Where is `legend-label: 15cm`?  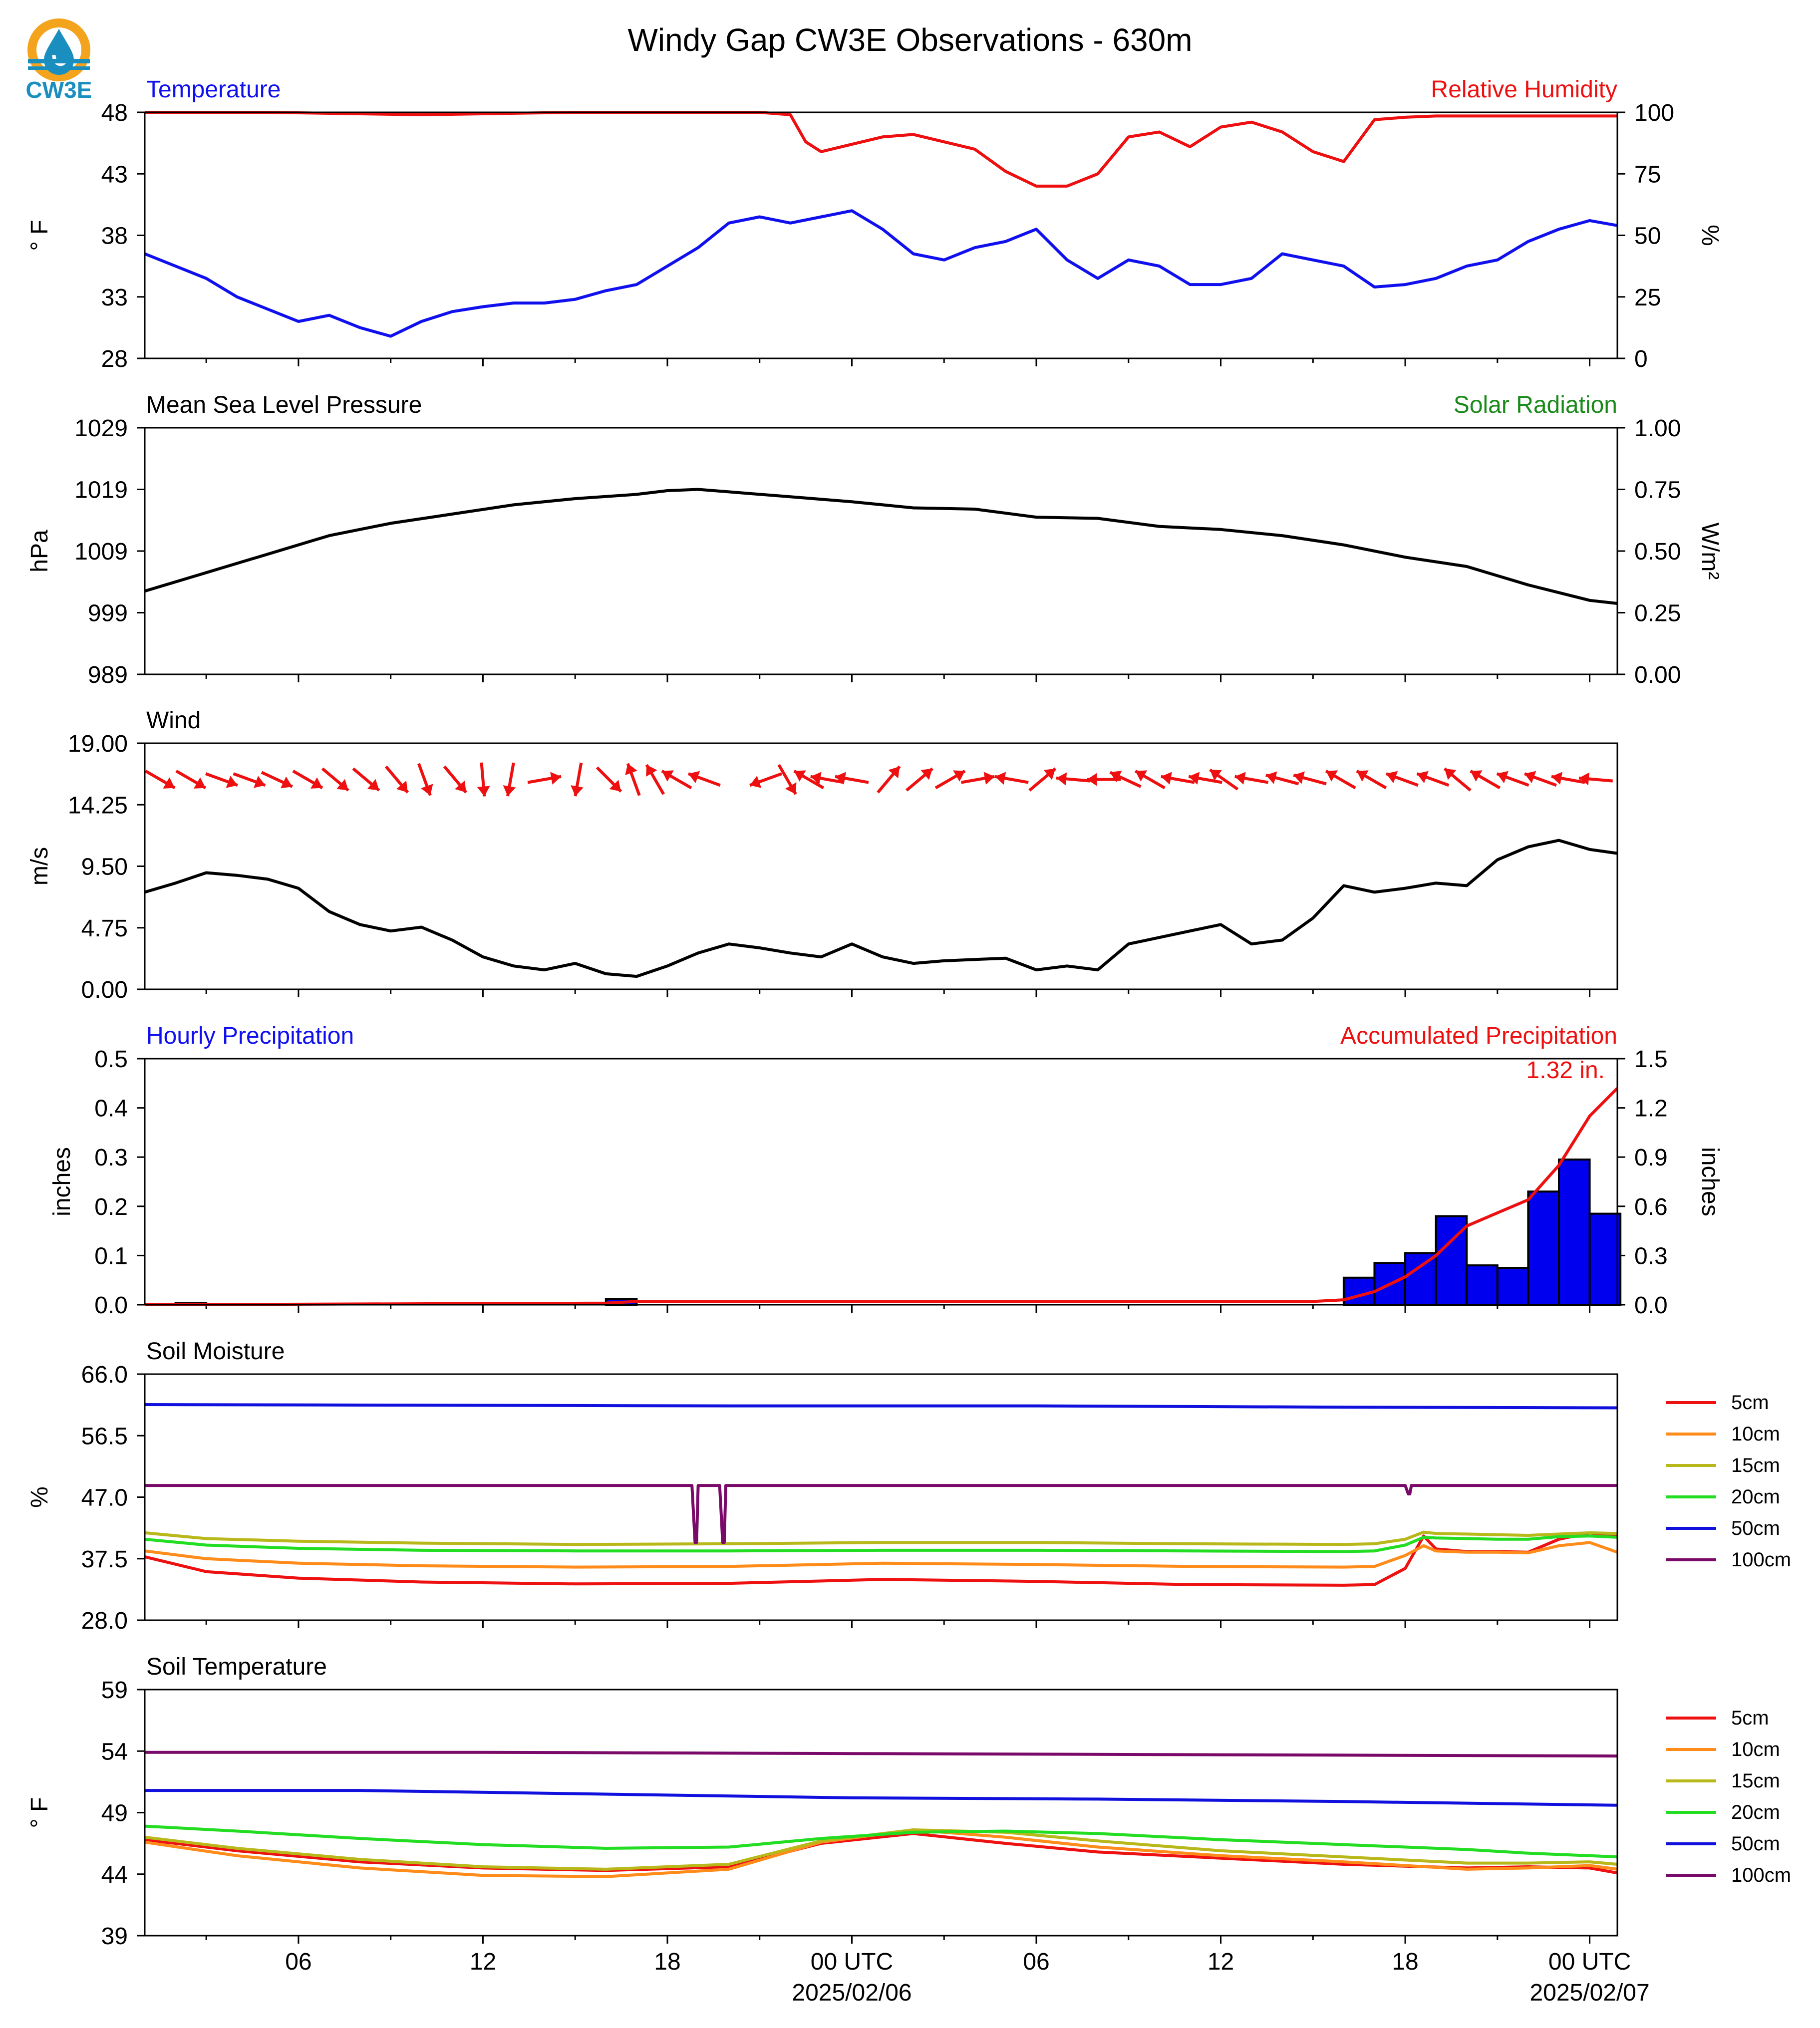
legend-label: 15cm is located at coordinates (1755, 1465).